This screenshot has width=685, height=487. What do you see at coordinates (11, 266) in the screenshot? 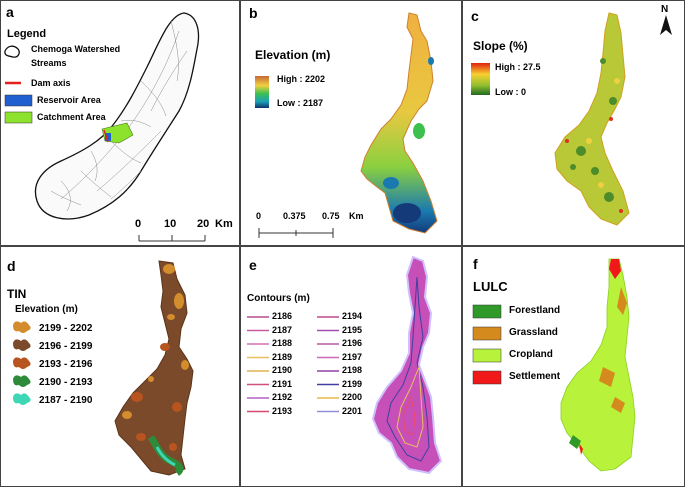
I see `panel-label-d: d` at bounding box center [11, 266].